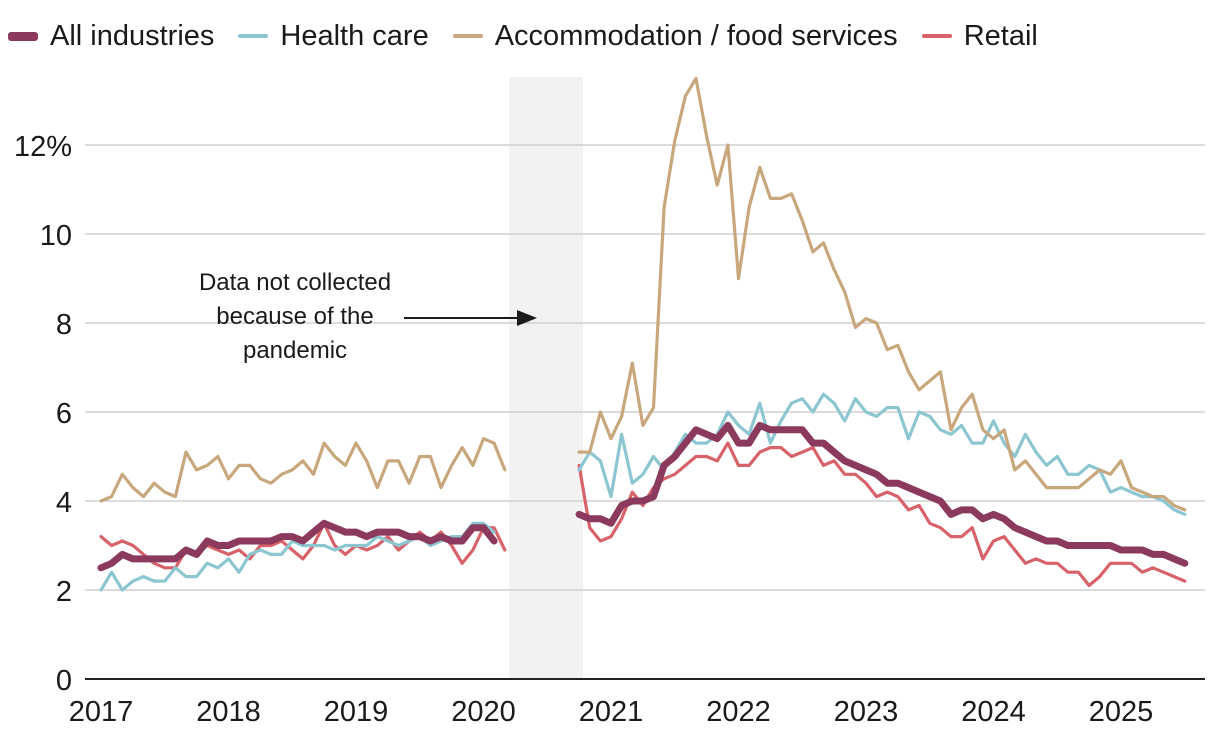 Image resolution: width=1220 pixels, height=734 pixels. What do you see at coordinates (354, 35) in the screenshot?
I see `legend-label-health-care: Health care` at bounding box center [354, 35].